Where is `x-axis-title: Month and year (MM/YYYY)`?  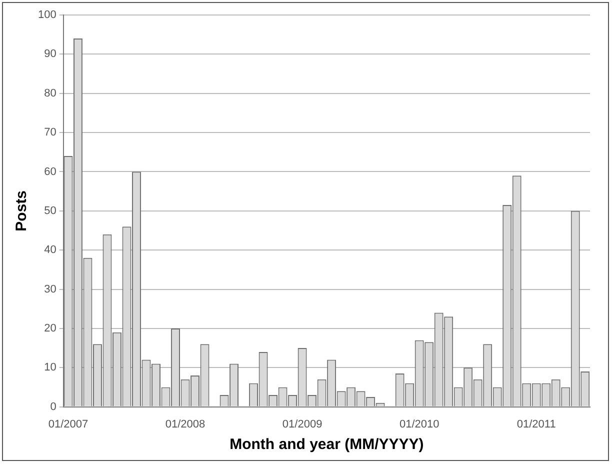 x-axis-title: Month and year (MM/YYYY) is located at coordinates (327, 445).